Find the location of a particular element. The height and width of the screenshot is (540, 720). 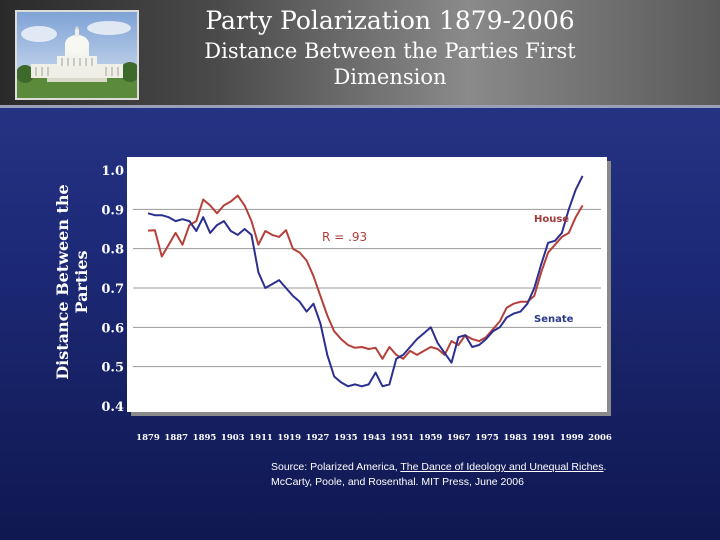

x-tick-label: 1903 is located at coordinates (233, 438).